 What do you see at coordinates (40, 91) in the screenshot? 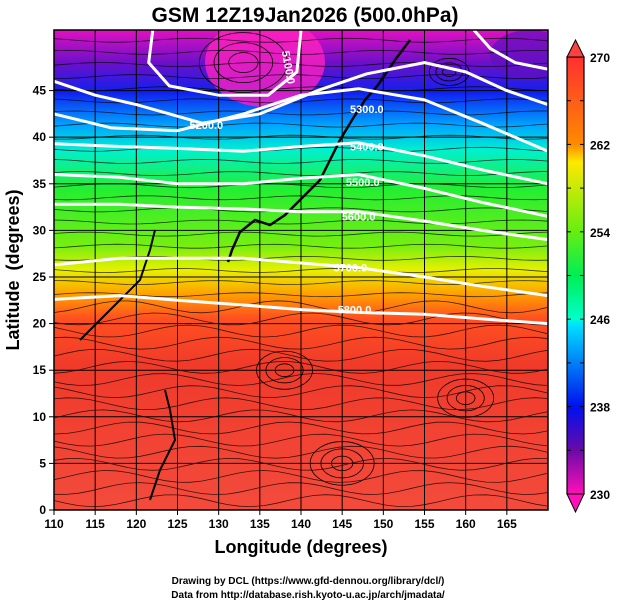
I see `y-tick-label: 45` at bounding box center [40, 91].